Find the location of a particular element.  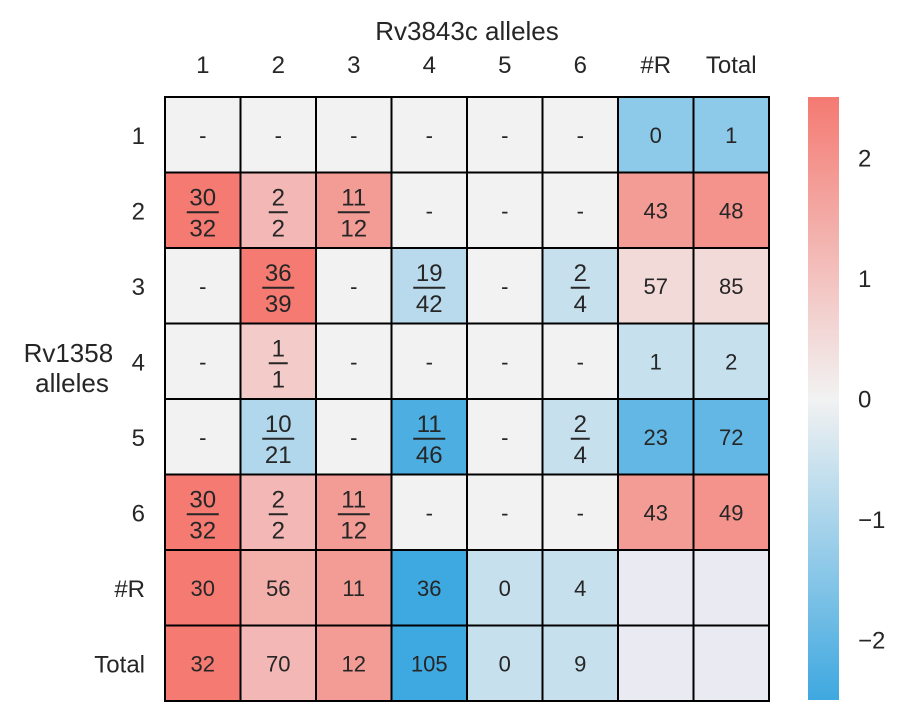

x-tick-label: 6 is located at coordinates (580, 65).